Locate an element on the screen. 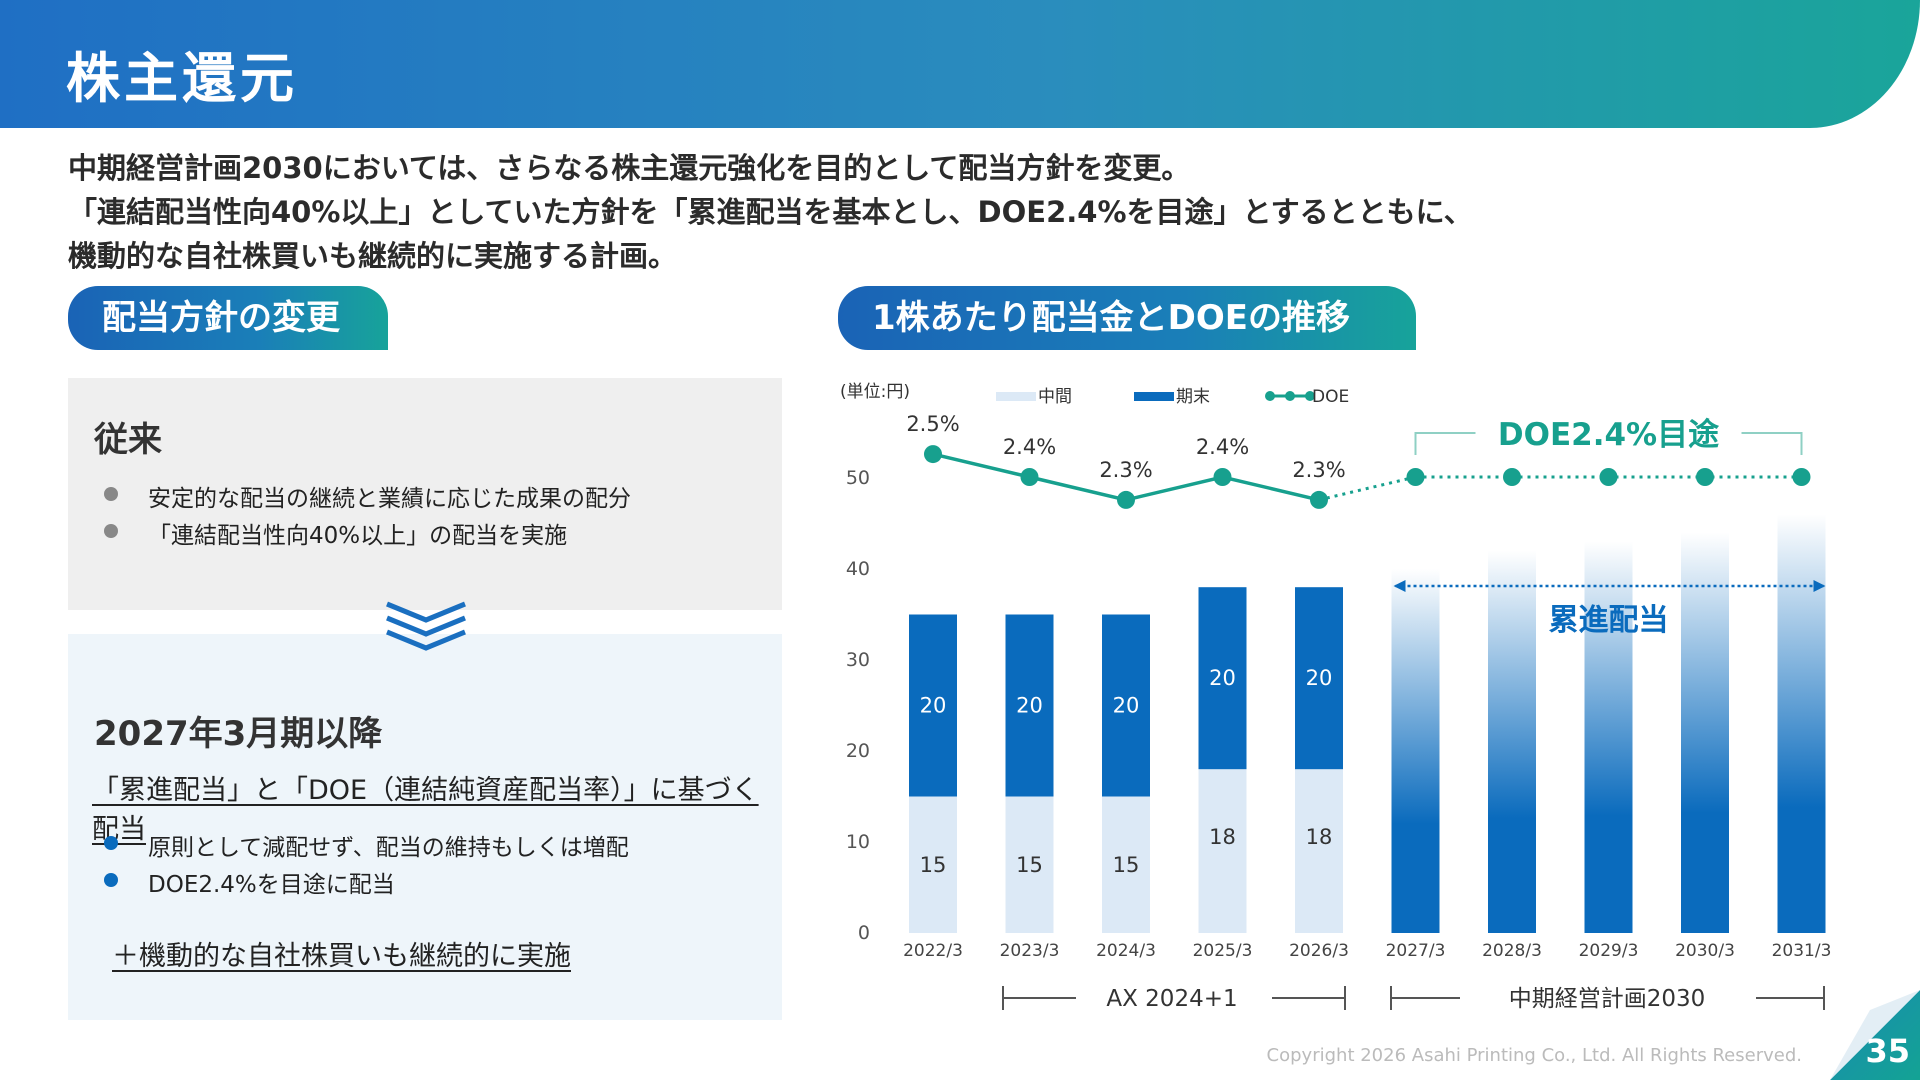 The height and width of the screenshot is (1080, 1920). x-tick-label: 2023/3 is located at coordinates (1030, 951).